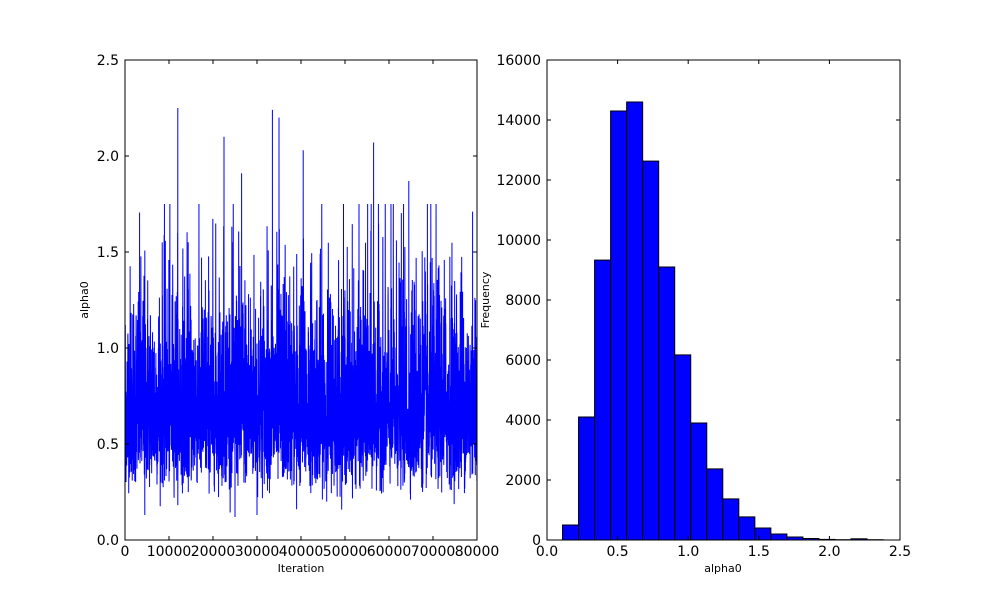 The width and height of the screenshot is (1000, 600). What do you see at coordinates (433, 552) in the screenshot?
I see `x-tick-label: 70000` at bounding box center [433, 552].